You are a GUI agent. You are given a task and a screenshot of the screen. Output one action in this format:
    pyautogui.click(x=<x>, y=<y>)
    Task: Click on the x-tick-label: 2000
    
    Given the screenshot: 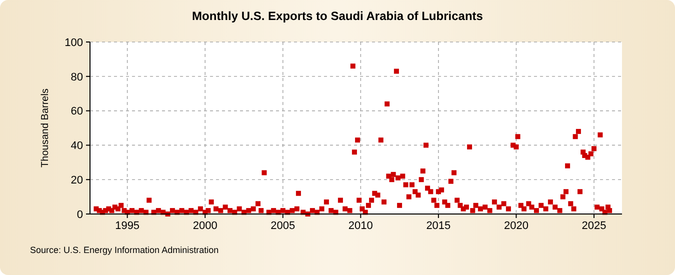 What is the action you would take?
    pyautogui.click(x=205, y=226)
    